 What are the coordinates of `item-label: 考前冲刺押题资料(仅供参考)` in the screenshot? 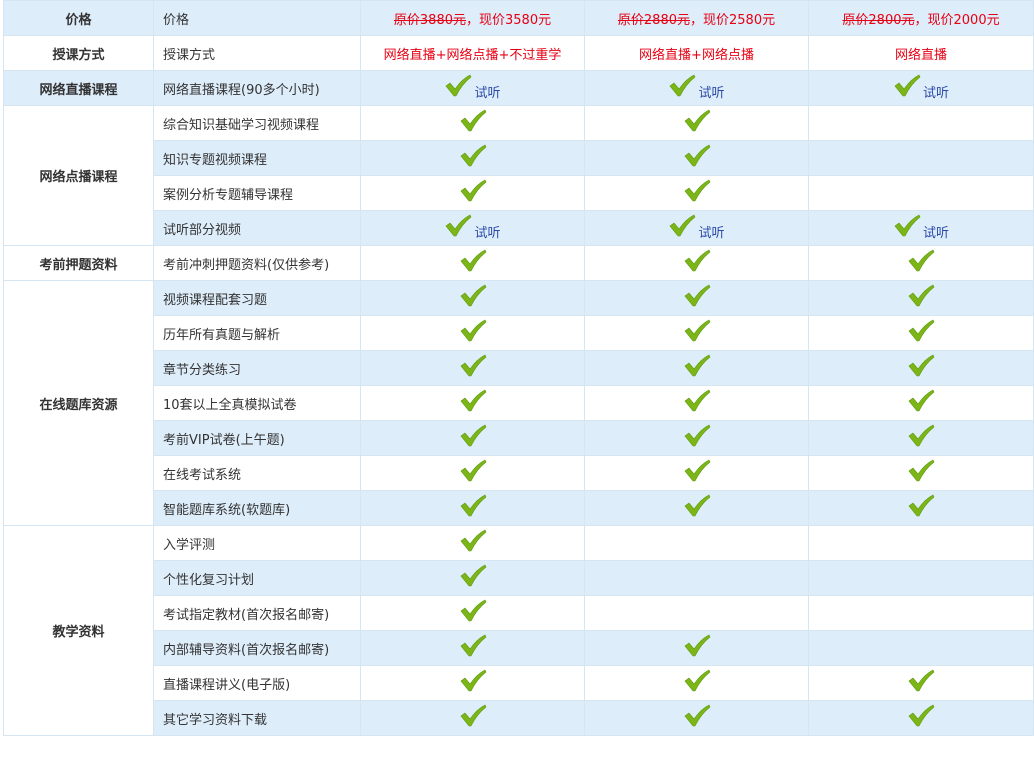 It's located at (257, 263).